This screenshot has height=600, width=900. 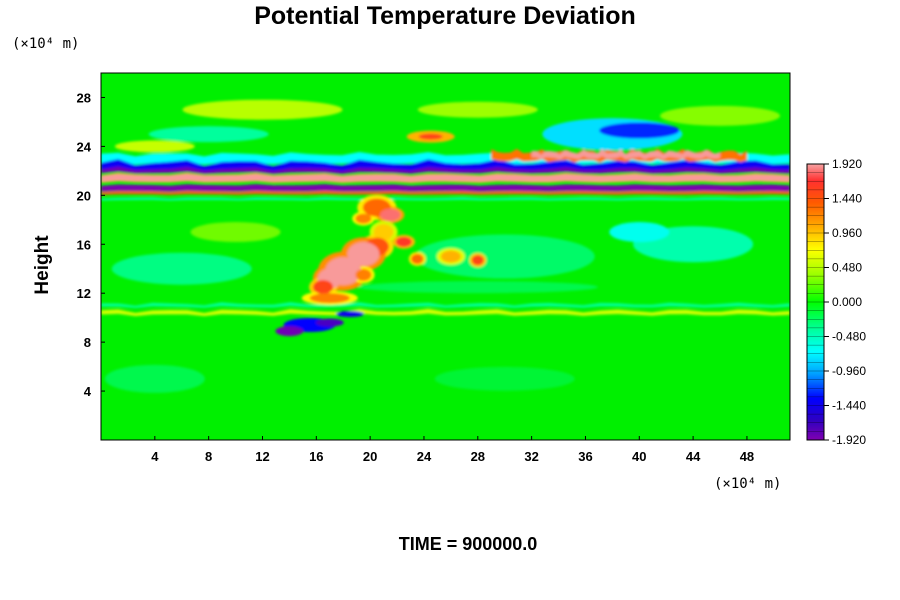 I want to click on y-tick-label: 28, so click(x=84, y=97).